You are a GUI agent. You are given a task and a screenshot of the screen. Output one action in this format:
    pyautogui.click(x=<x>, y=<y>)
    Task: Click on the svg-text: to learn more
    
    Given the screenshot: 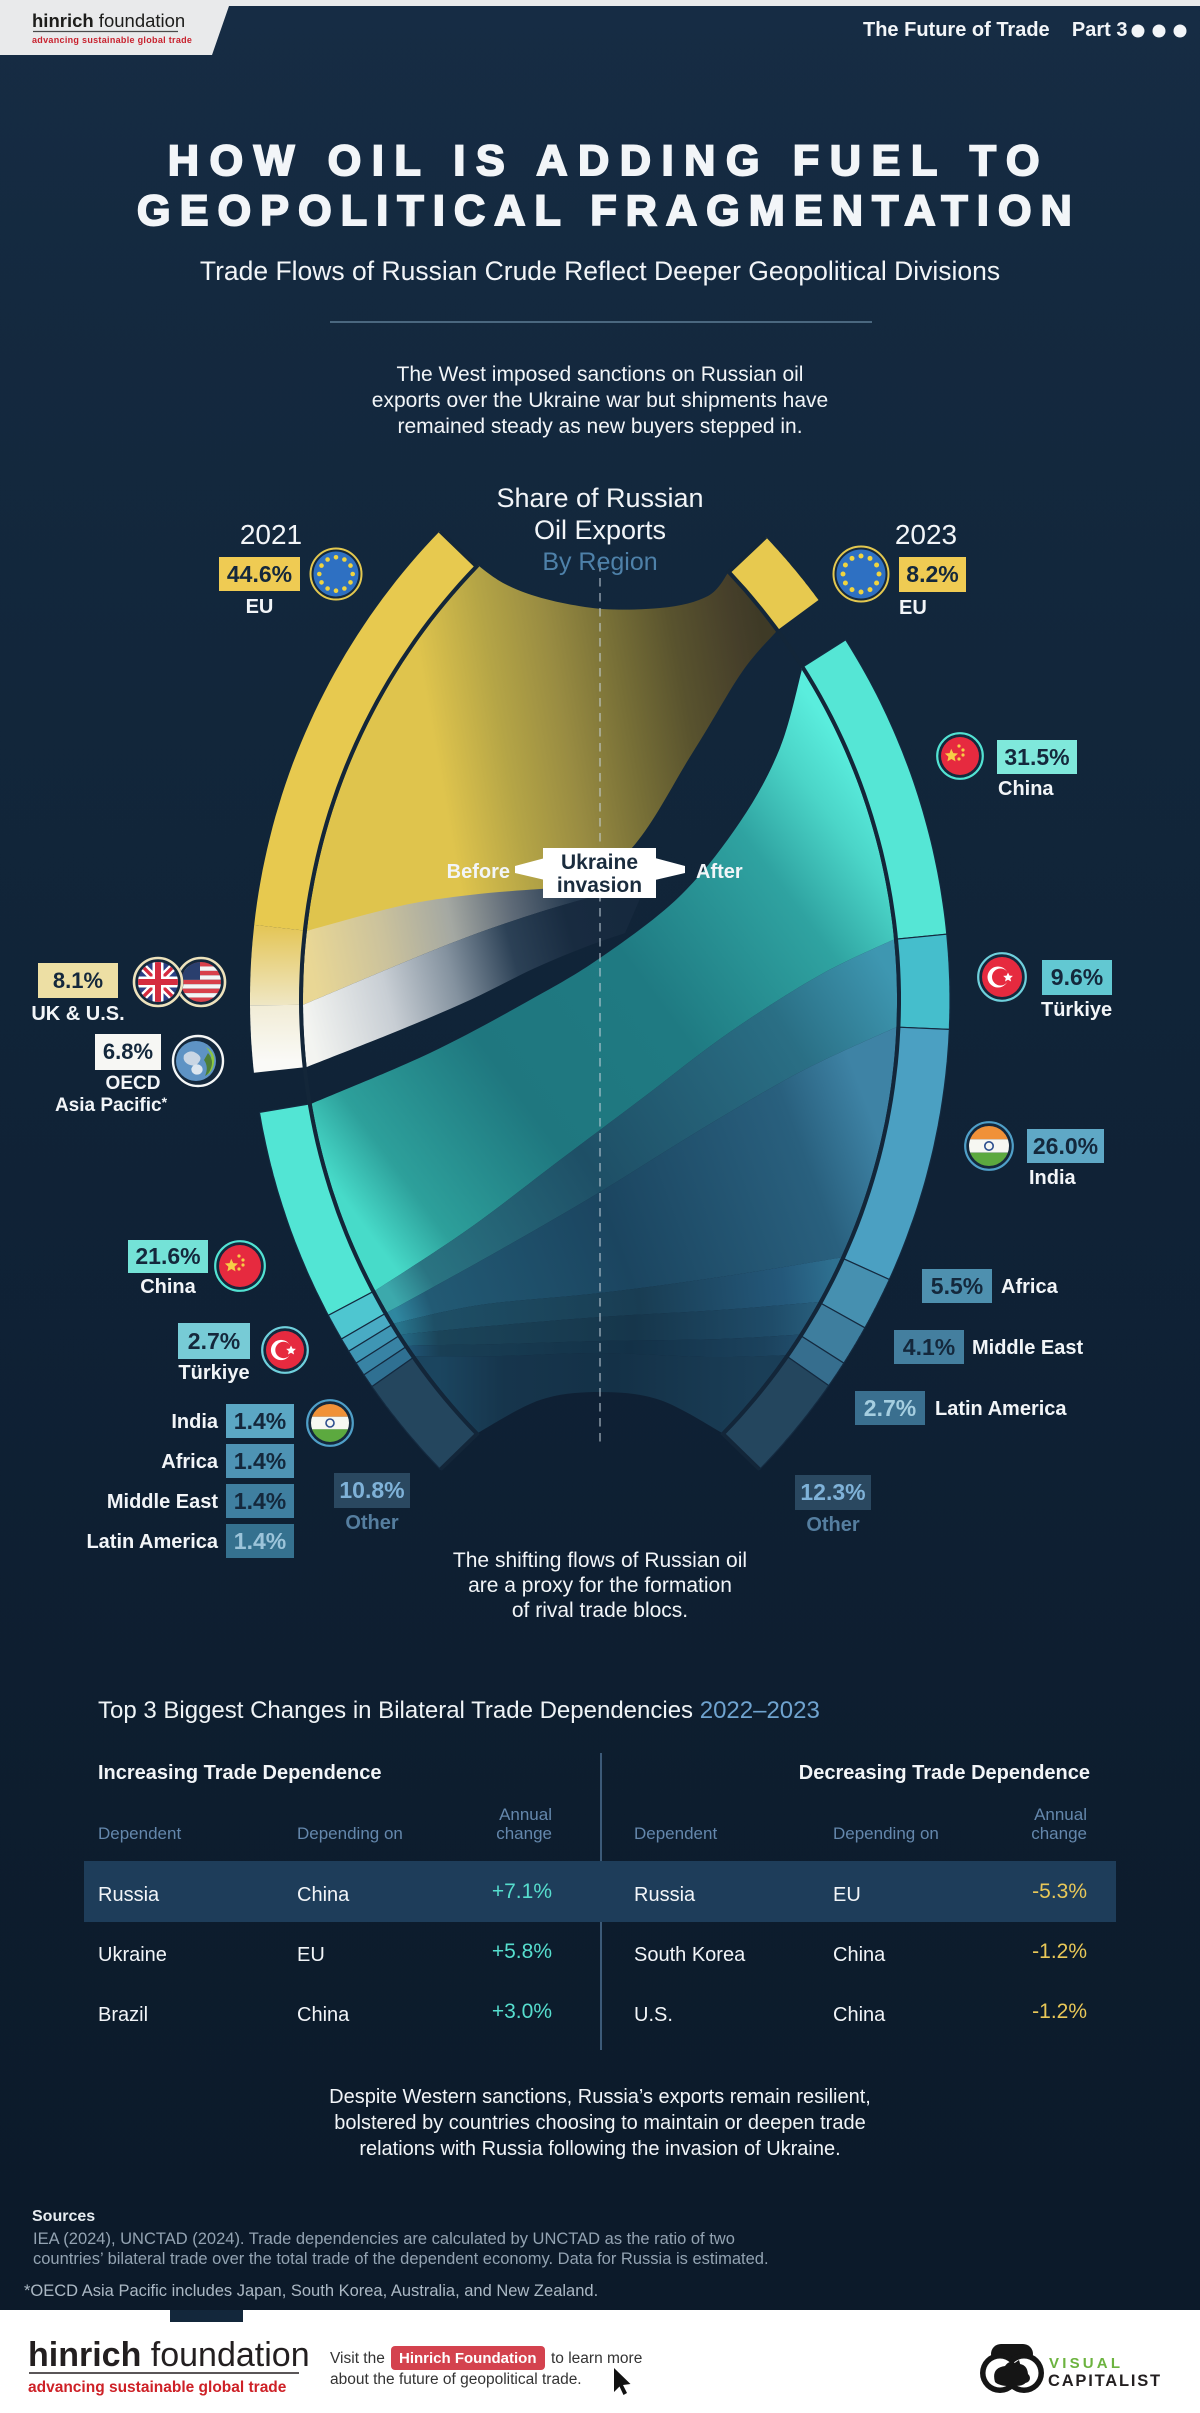 What is the action you would take?
    pyautogui.click(x=596, y=2358)
    